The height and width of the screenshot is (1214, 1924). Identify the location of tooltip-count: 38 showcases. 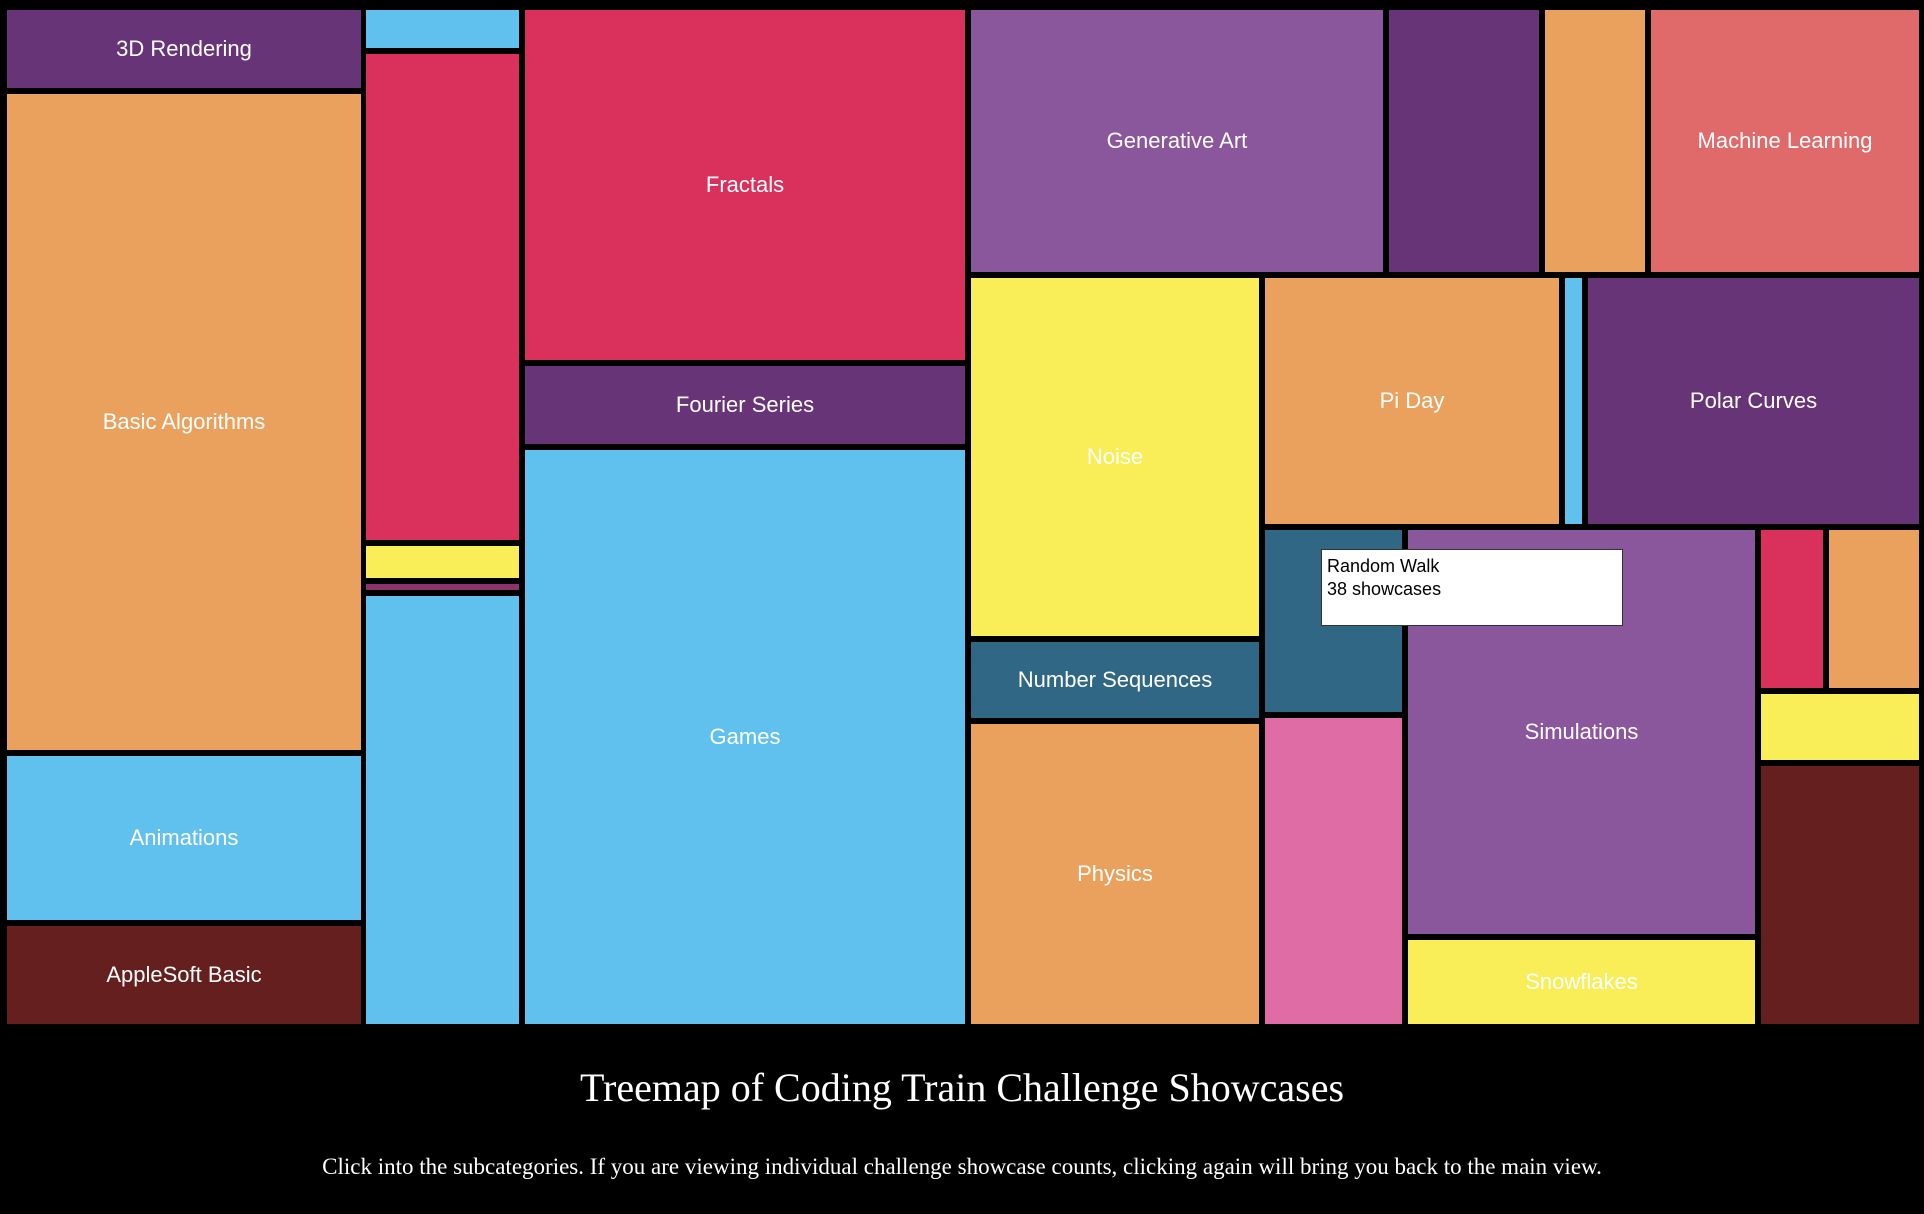
(1384, 589).